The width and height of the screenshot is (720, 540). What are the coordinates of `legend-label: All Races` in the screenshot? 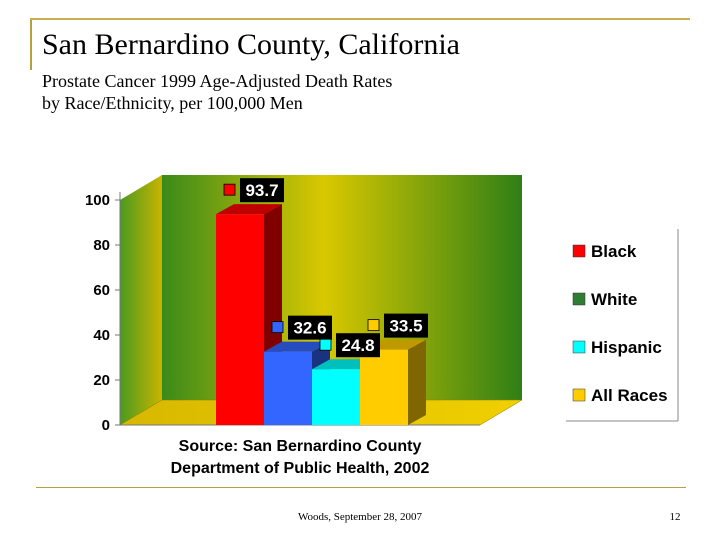 It's located at (629, 395).